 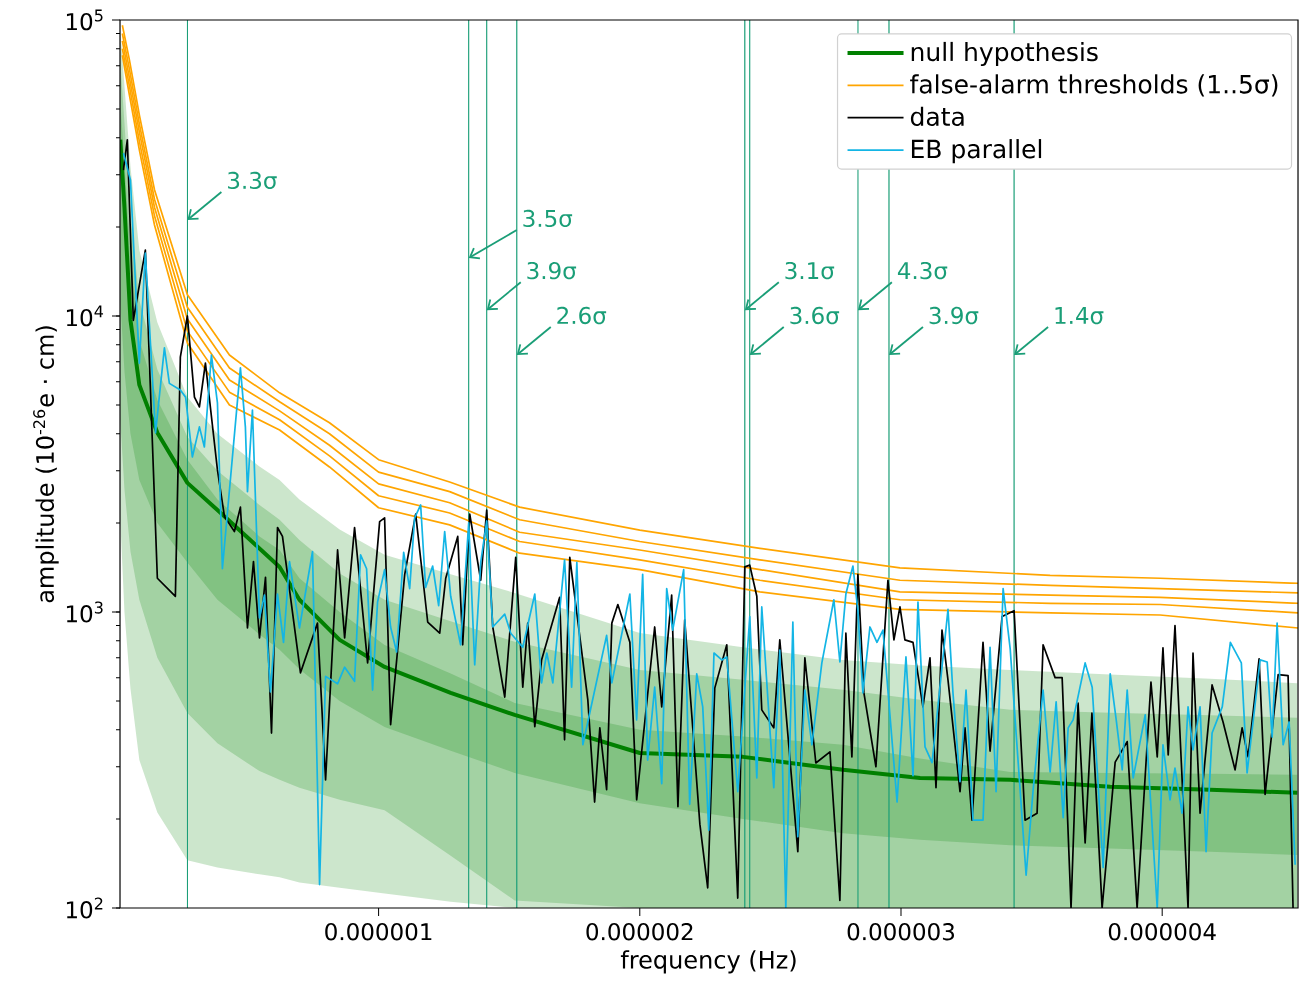 What do you see at coordinates (252, 180) in the screenshot?
I see `annotation: 3.3σ` at bounding box center [252, 180].